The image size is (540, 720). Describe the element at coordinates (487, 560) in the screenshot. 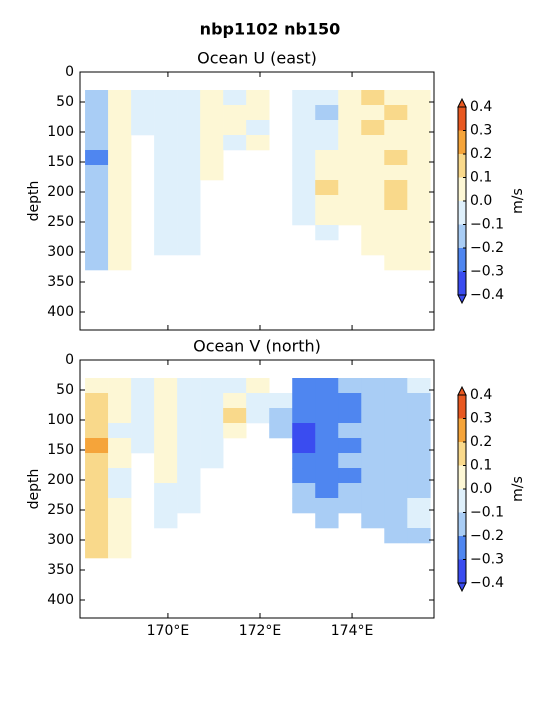

I see `colorbar-tick-label: −0.3` at that location.